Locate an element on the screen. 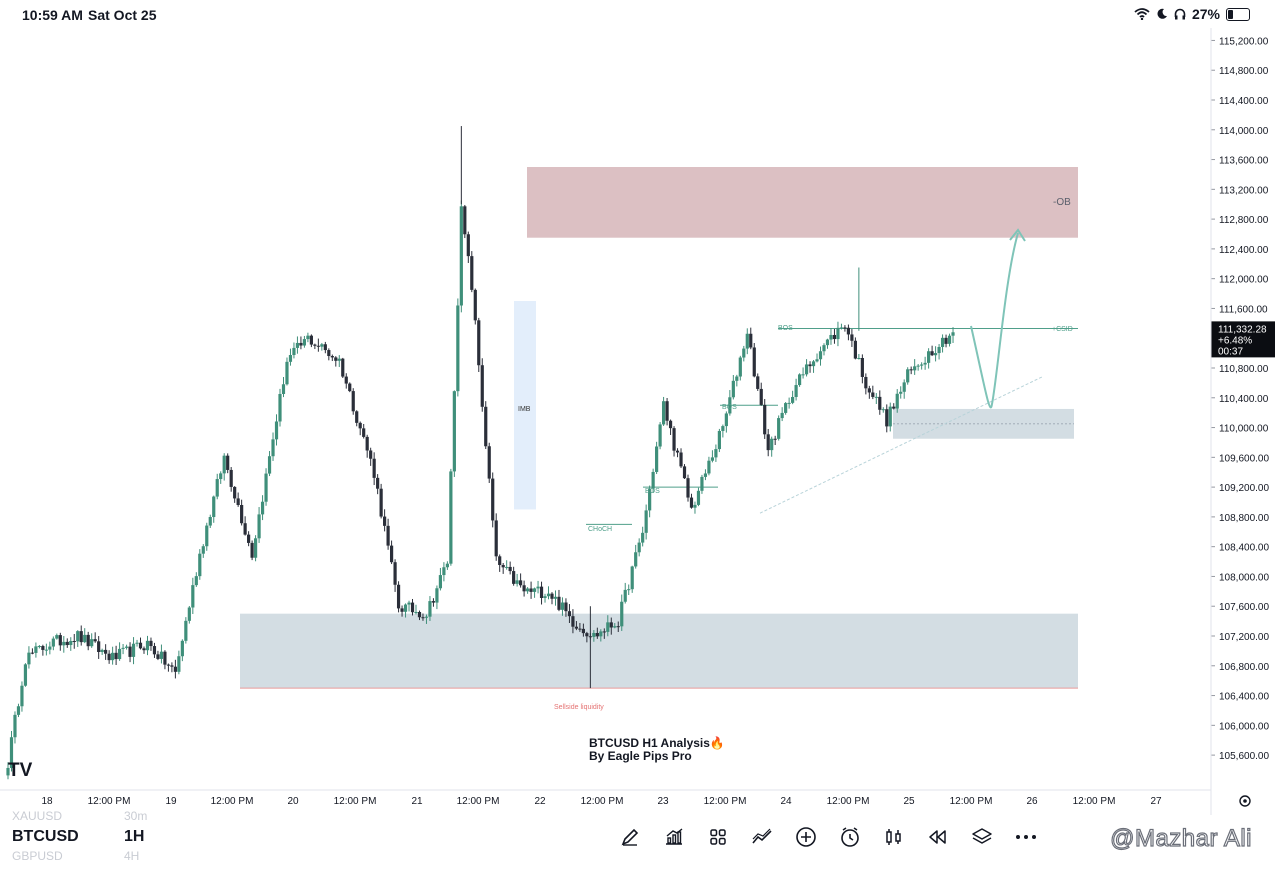  settings-icon is located at coordinates (1245, 801).